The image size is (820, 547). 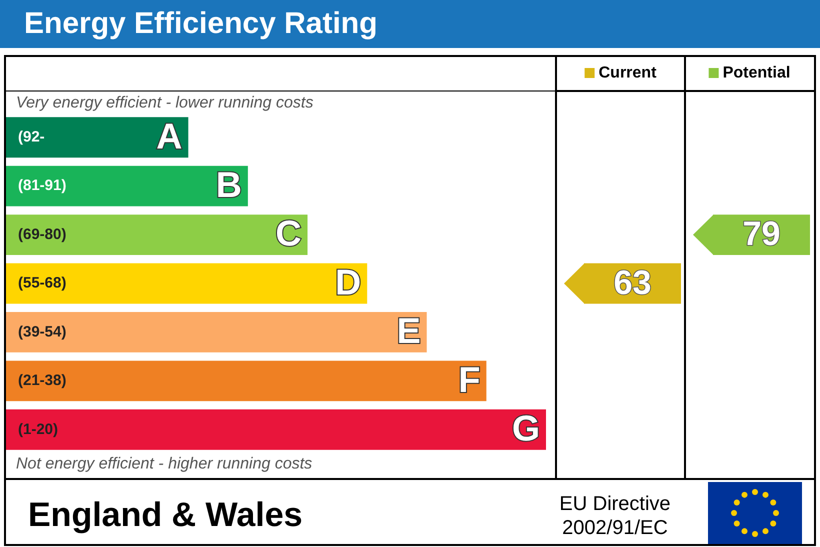 What do you see at coordinates (408, 331) in the screenshot?
I see `text: E` at bounding box center [408, 331].